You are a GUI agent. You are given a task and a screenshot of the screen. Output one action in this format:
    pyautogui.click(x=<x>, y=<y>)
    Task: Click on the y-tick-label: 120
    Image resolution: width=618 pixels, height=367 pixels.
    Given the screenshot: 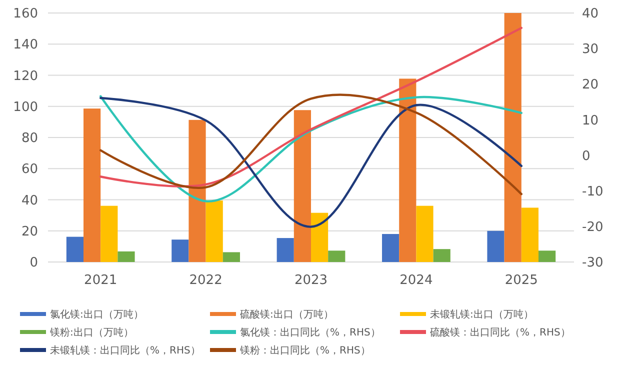 What is the action you would take?
    pyautogui.click(x=25, y=76)
    